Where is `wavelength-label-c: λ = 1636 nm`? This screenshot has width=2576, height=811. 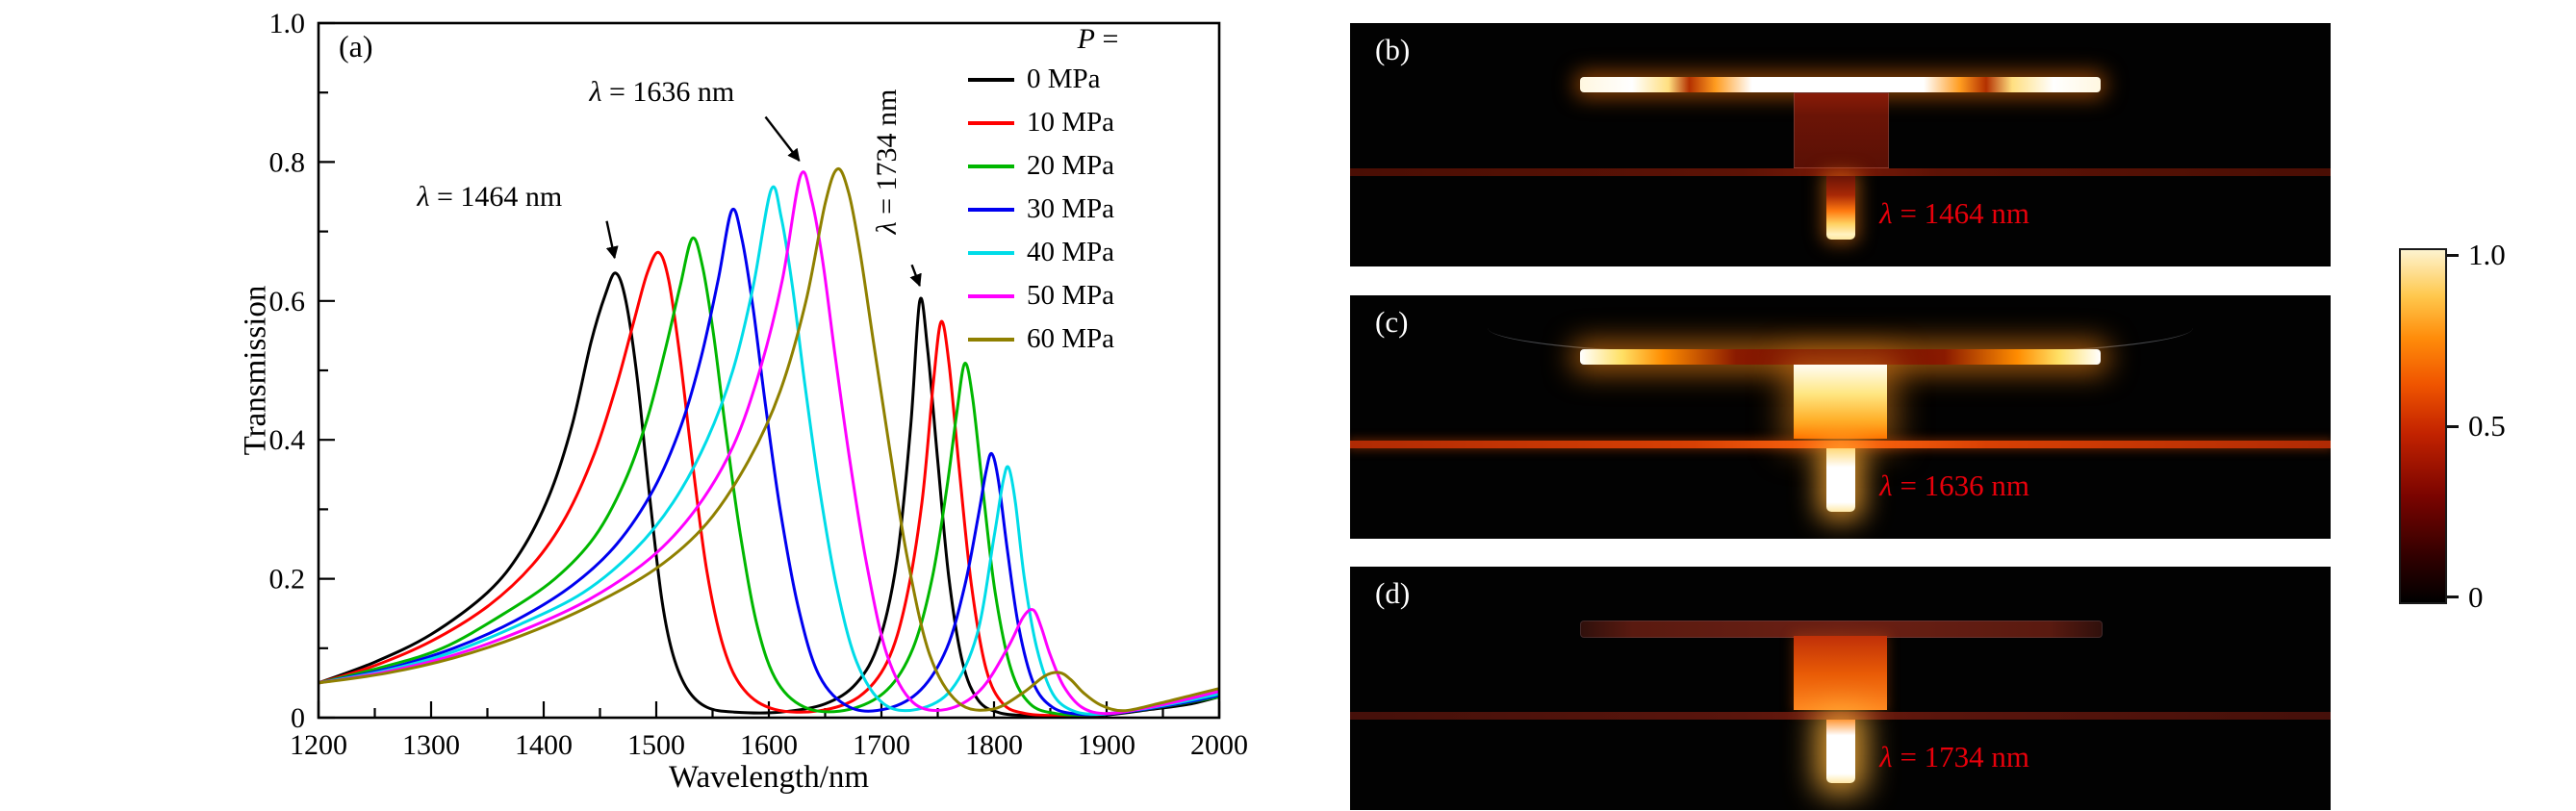 wavelength-label-c: λ = 1636 nm is located at coordinates (1954, 485).